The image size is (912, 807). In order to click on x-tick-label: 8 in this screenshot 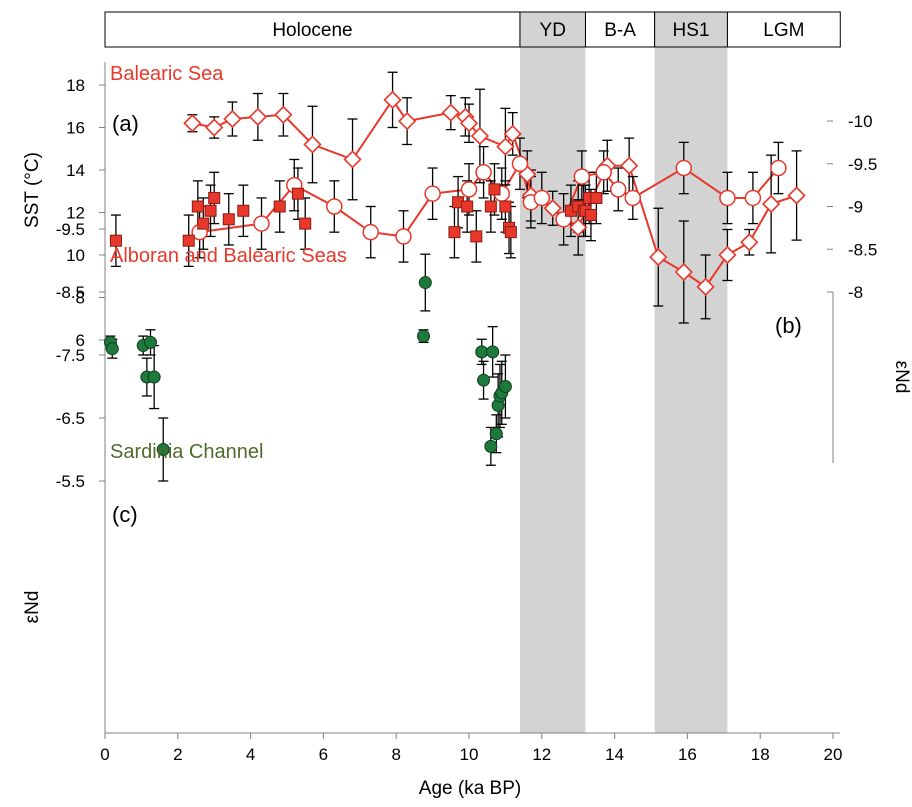, I will do `click(395, 754)`.